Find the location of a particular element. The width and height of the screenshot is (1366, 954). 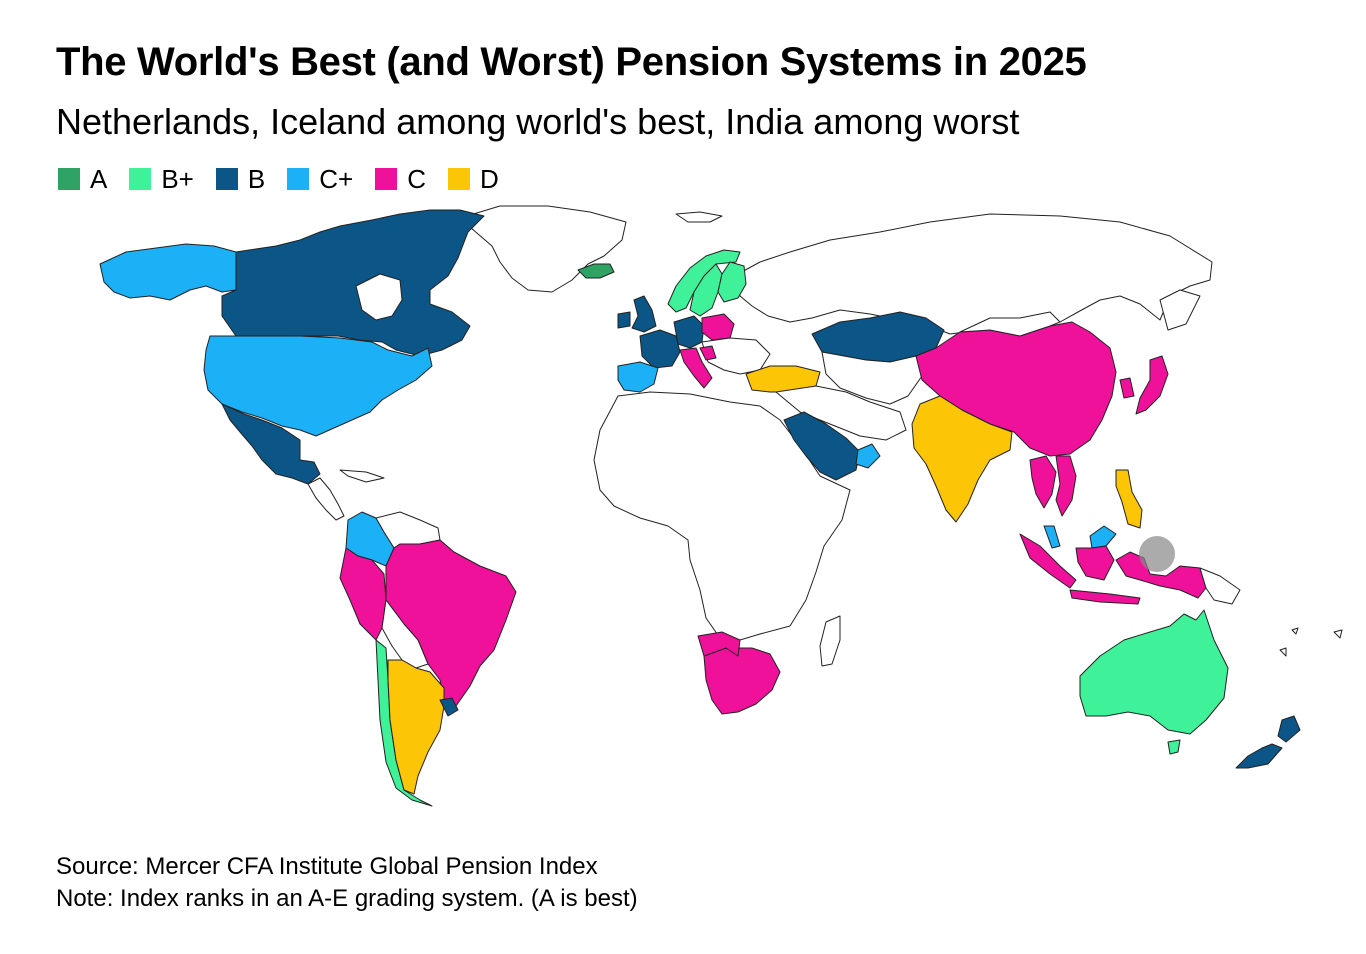

legend-item-d: D is located at coordinates (473, 179).